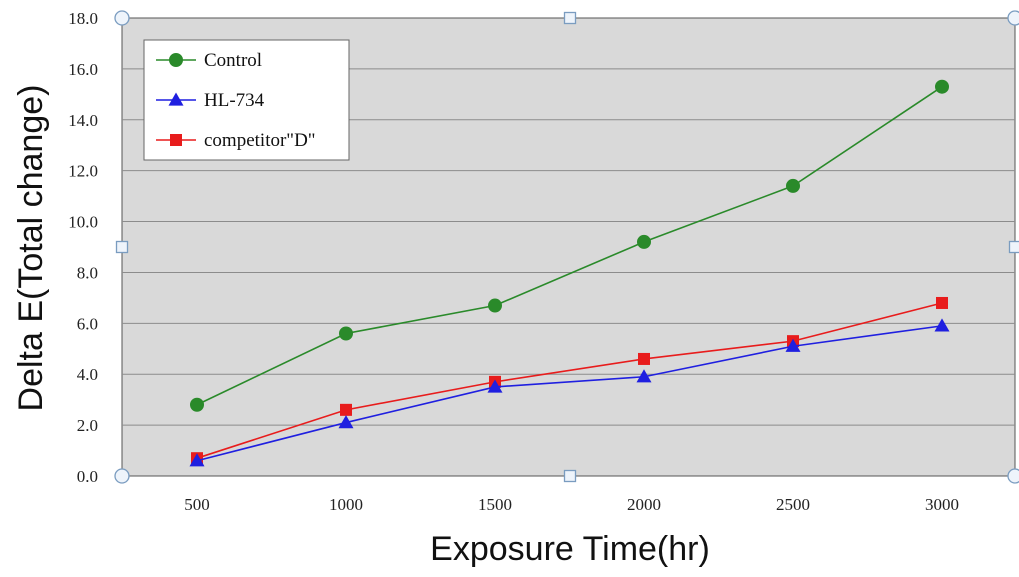 Image resolution: width=1019 pixels, height=577 pixels. Describe the element at coordinates (495, 504) in the screenshot. I see `x-tick-label: 1500` at that location.